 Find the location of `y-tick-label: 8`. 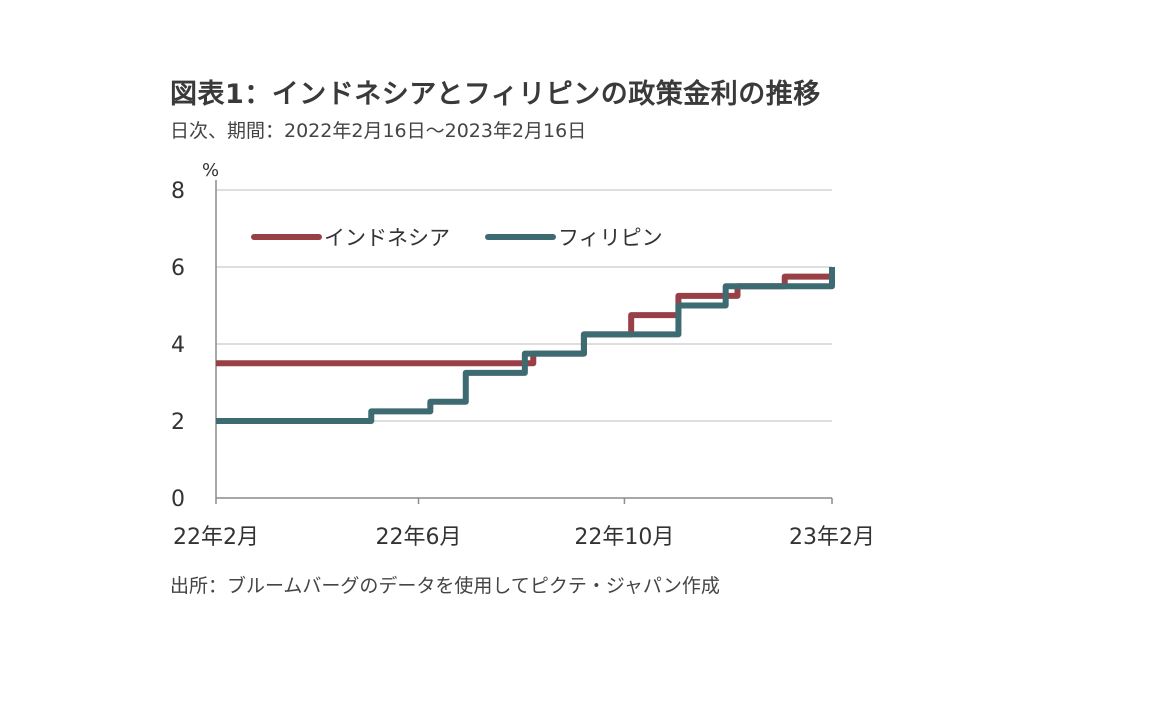

y-tick-label: 8 is located at coordinates (178, 191).